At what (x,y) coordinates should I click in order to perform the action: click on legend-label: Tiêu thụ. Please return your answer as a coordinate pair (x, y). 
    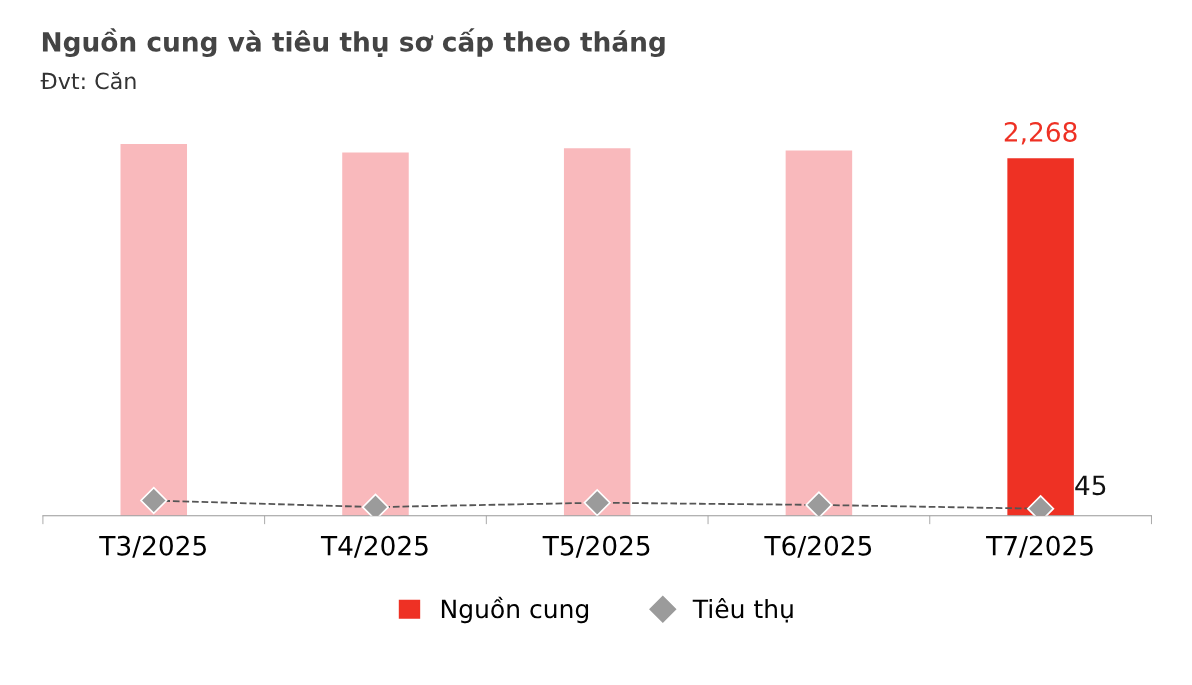
    Looking at the image, I should click on (742, 610).